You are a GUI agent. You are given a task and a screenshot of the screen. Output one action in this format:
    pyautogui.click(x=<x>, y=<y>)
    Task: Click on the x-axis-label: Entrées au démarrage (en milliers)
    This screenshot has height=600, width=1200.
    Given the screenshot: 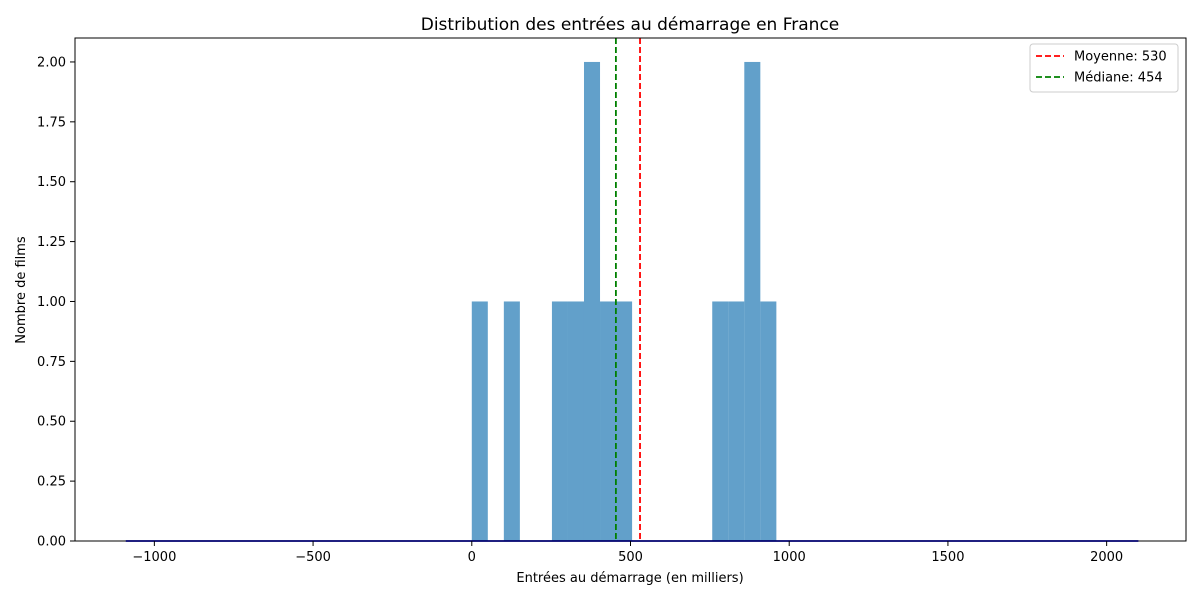 What is the action you would take?
    pyautogui.click(x=629, y=578)
    